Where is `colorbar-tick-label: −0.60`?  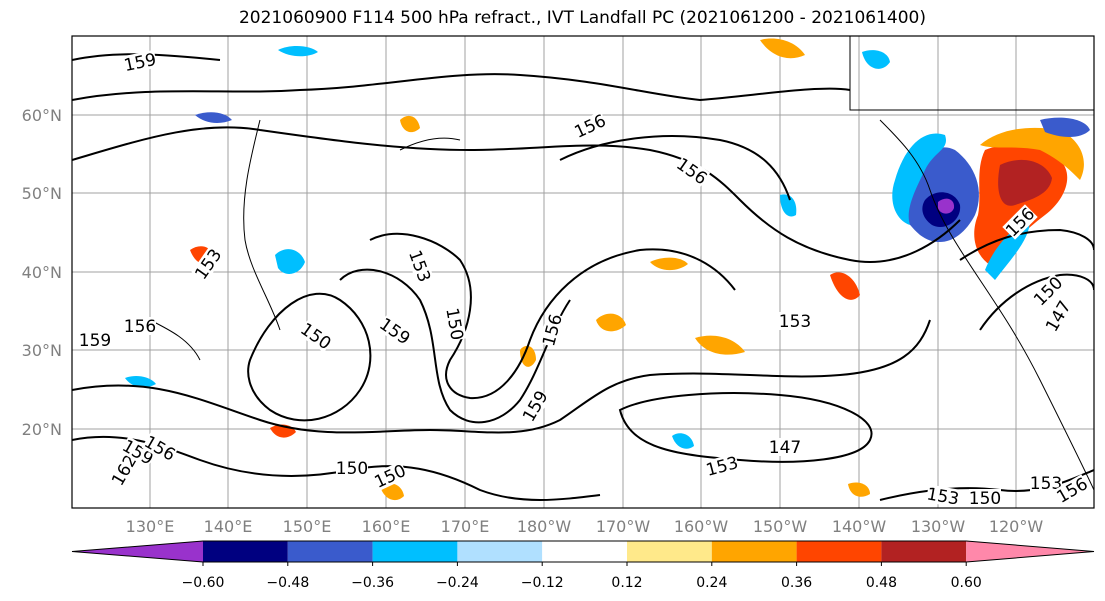 colorbar-tick-label: −0.60 is located at coordinates (203, 583).